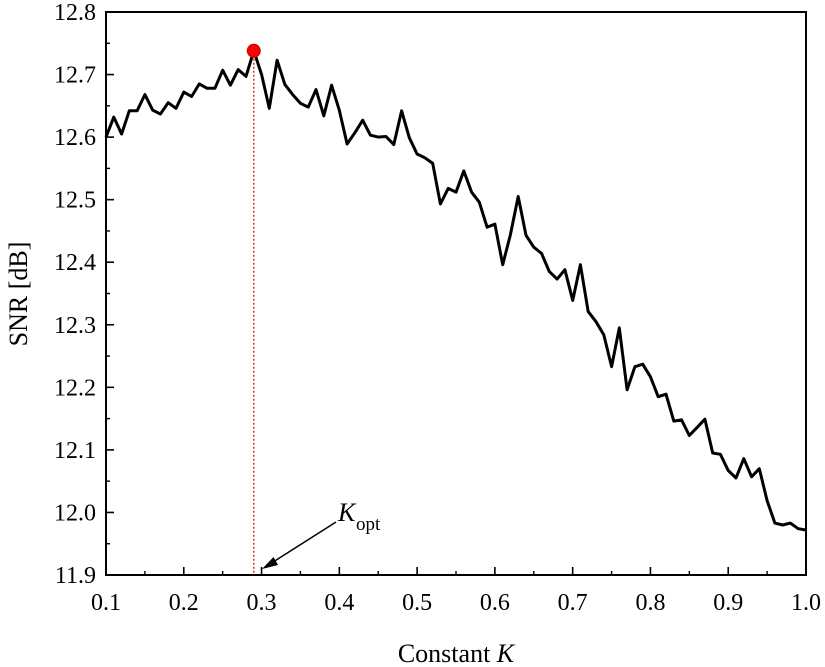 Image resolution: width=825 pixels, height=667 pixels. I want to click on x-tick-label: 1.0, so click(806, 603).